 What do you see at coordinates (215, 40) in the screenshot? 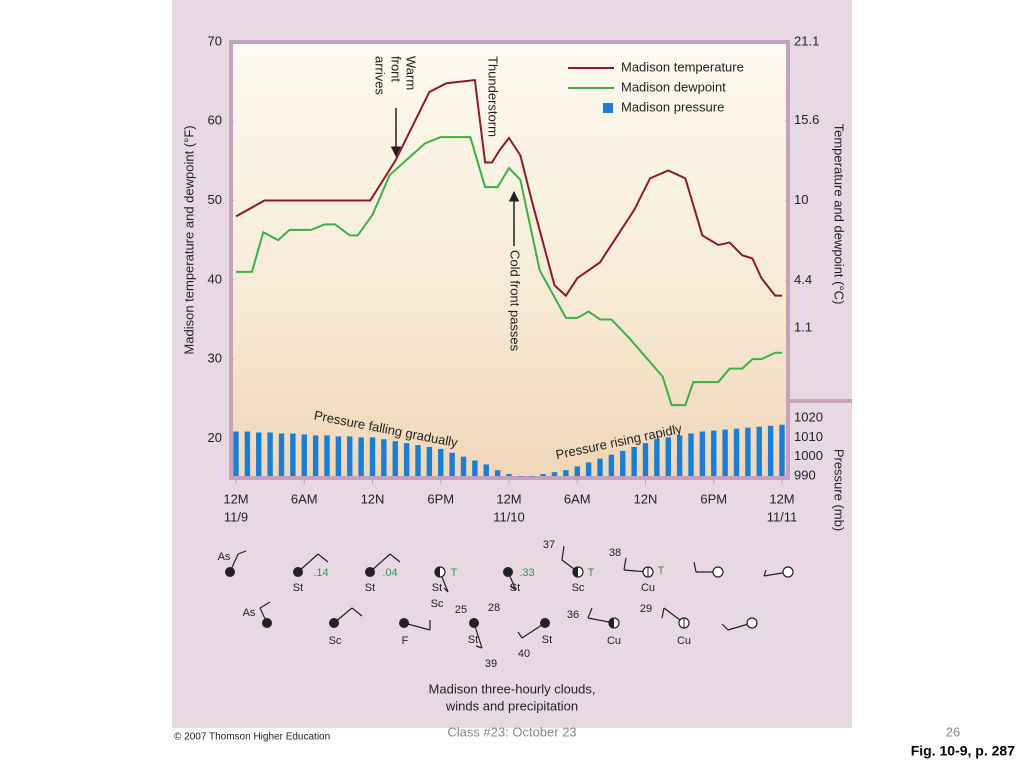
I see `y-tick-label: 70` at bounding box center [215, 40].